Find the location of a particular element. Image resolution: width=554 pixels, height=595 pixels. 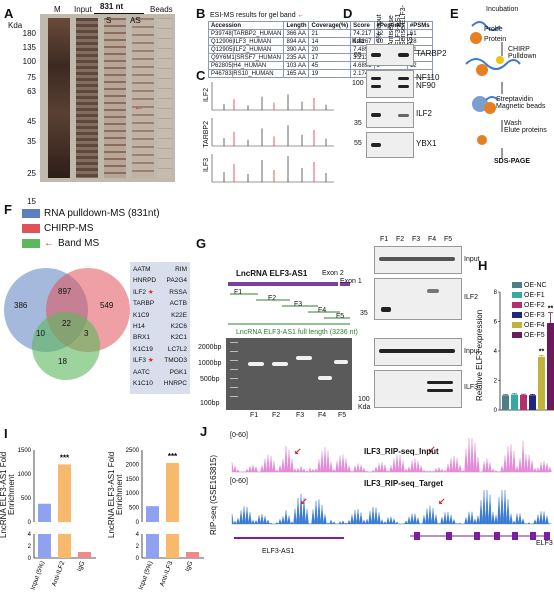

legend-item: OE-F4 is located at coordinates (533, 325).